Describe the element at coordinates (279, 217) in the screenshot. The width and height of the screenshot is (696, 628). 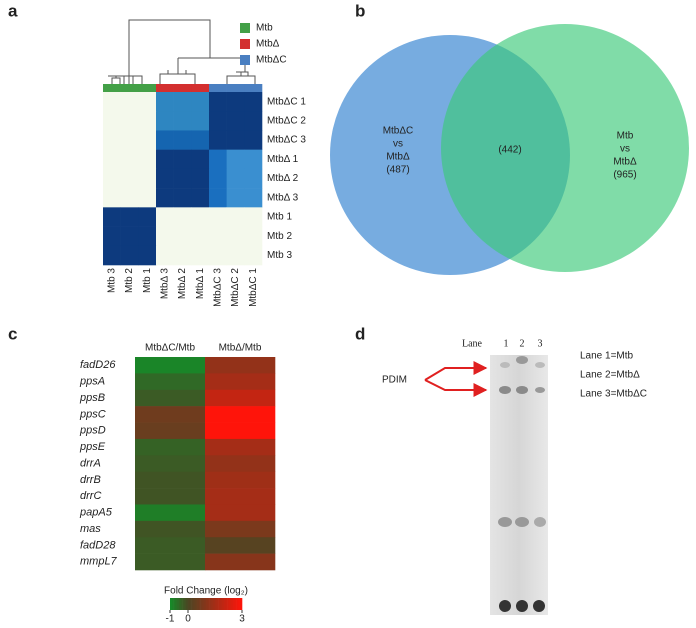
I see `row-label: Mtb 1` at that location.